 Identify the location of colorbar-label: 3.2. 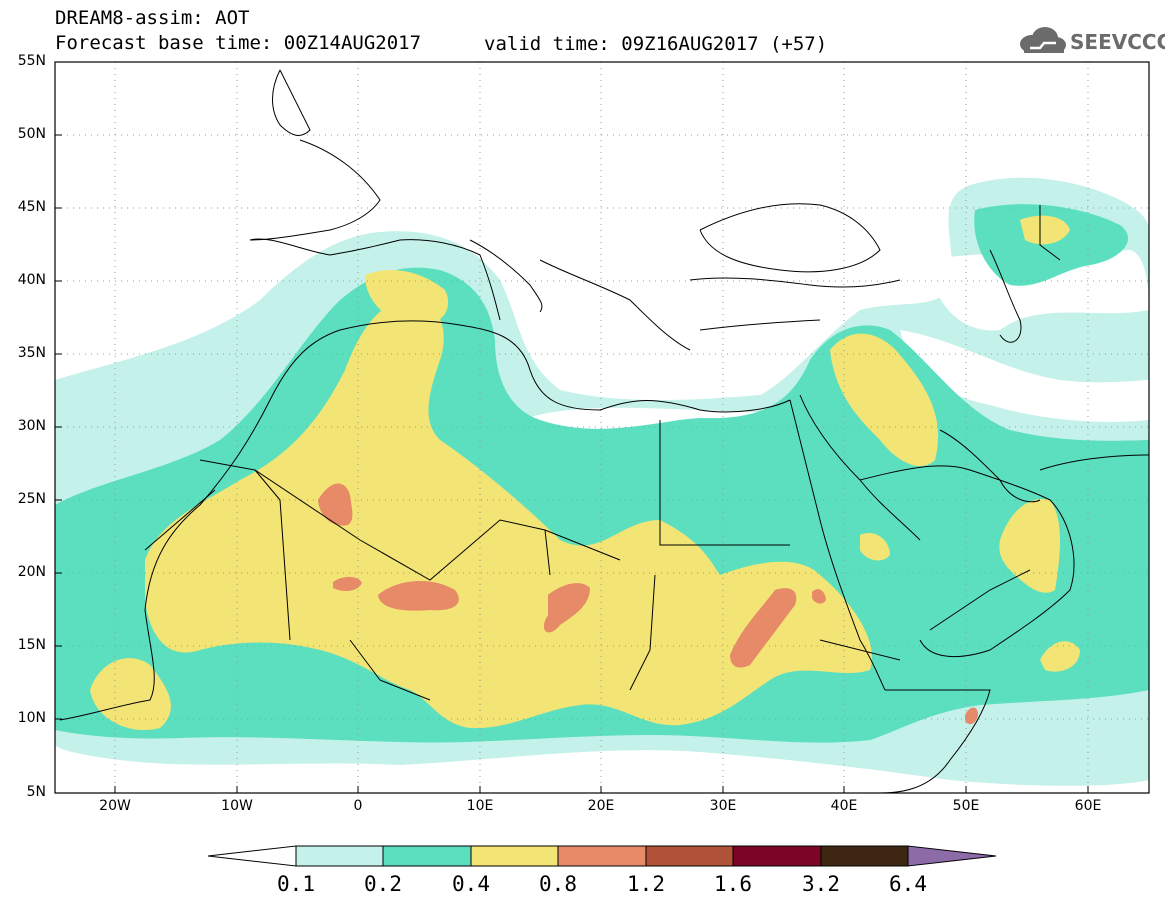
(821, 884).